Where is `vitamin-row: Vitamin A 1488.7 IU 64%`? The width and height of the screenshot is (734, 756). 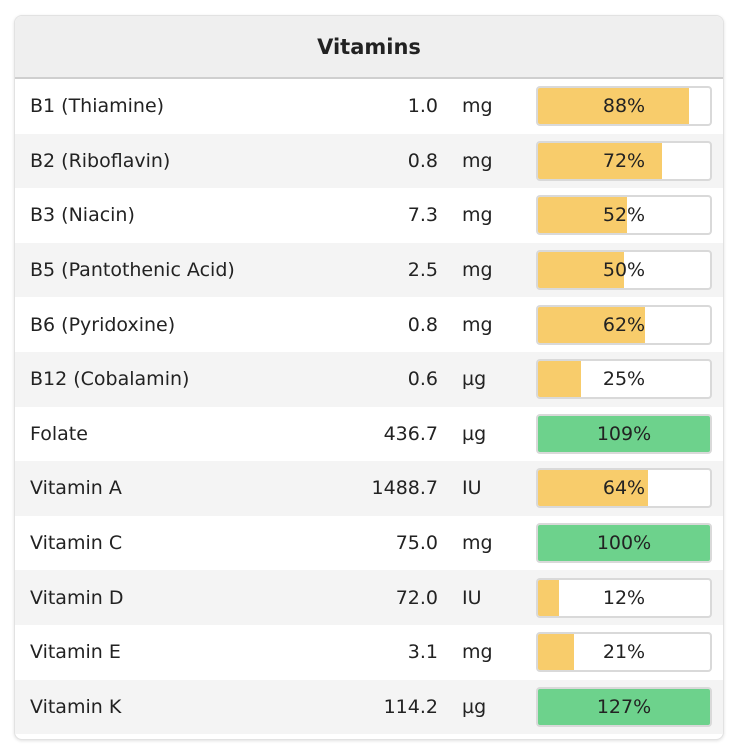
vitamin-row: Vitamin A 1488.7 IU 64% is located at coordinates (369, 488).